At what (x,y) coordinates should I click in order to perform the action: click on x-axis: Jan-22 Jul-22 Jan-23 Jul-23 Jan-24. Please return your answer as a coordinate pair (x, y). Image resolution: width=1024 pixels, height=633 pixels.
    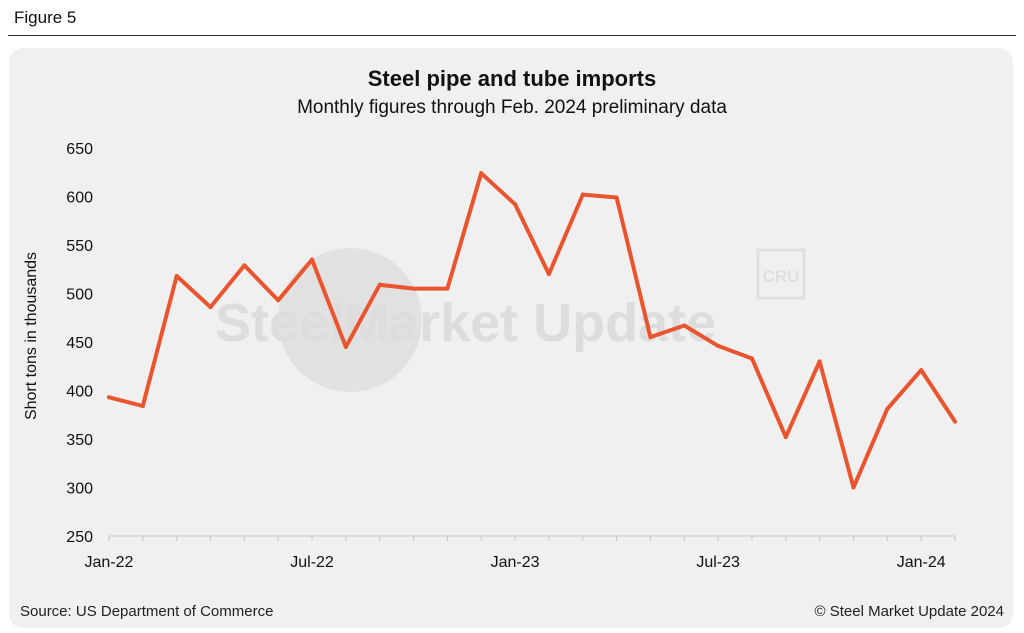
    Looking at the image, I should click on (520, 553).